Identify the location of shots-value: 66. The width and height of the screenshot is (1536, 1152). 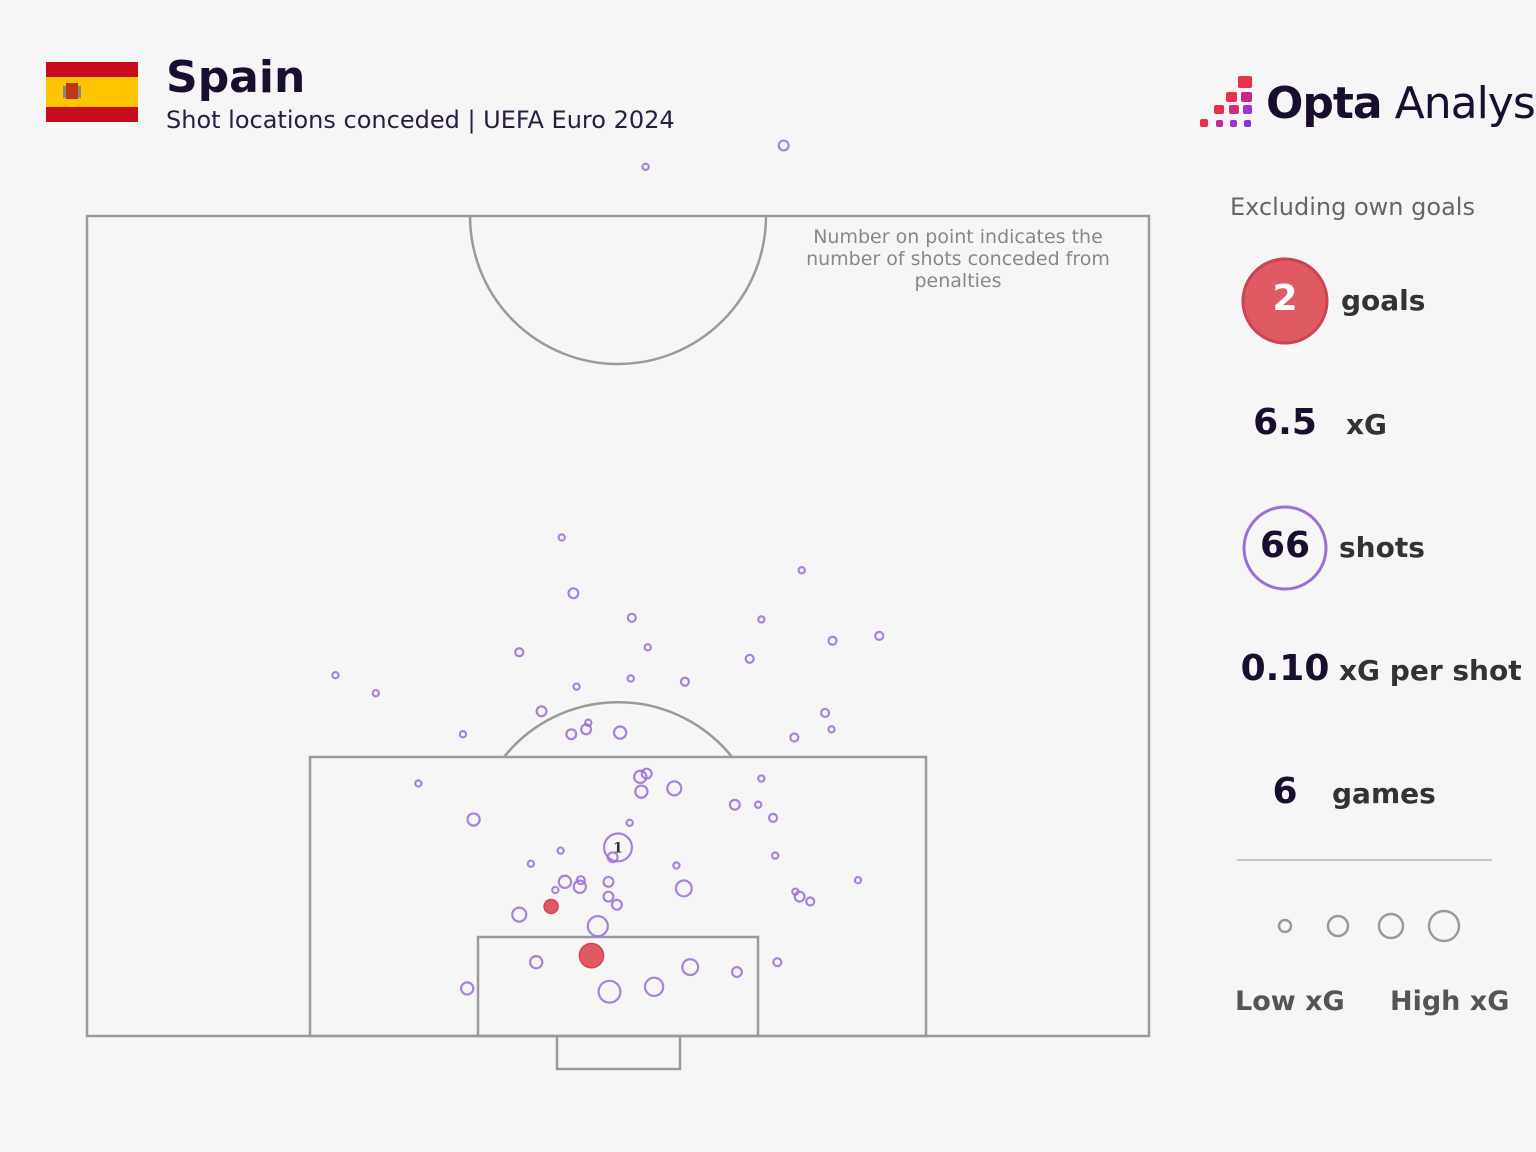
(1285, 545).